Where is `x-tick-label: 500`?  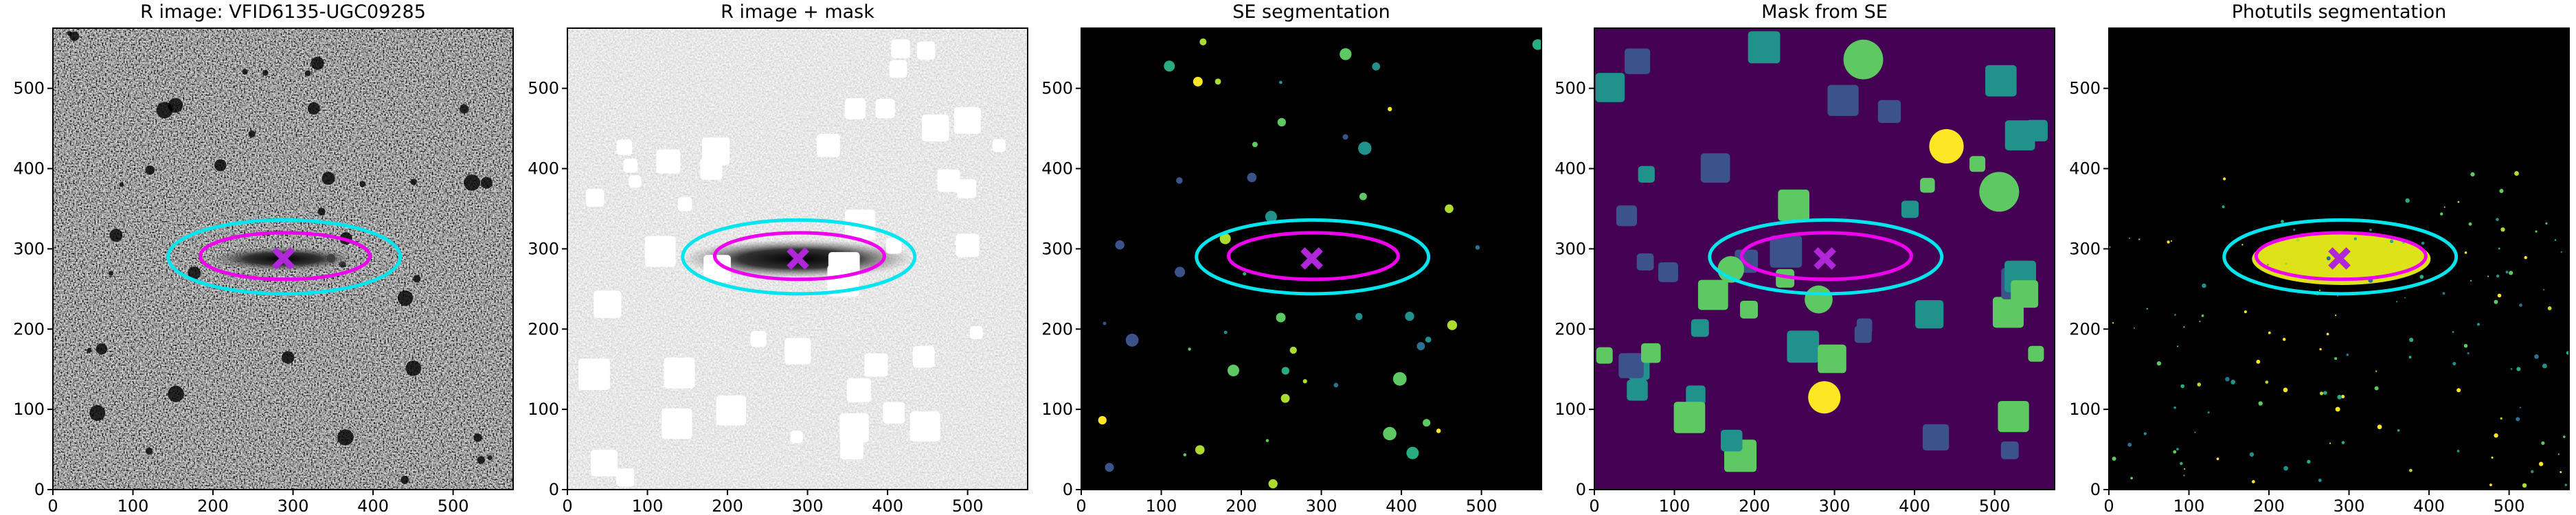 x-tick-label: 500 is located at coordinates (453, 505).